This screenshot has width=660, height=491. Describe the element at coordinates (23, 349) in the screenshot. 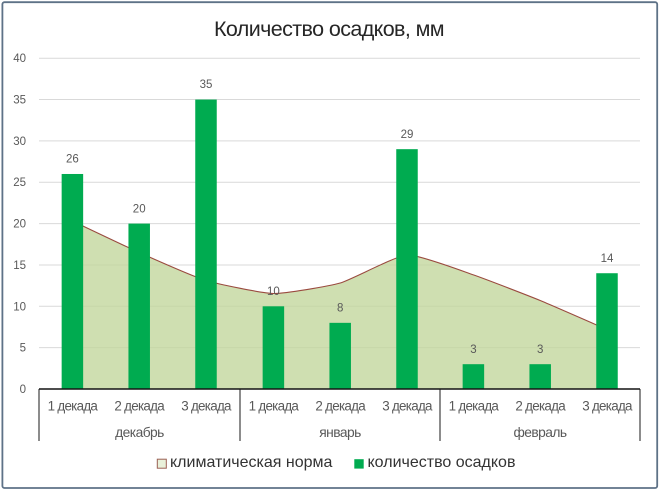

I see `svg-text: 5` at that location.